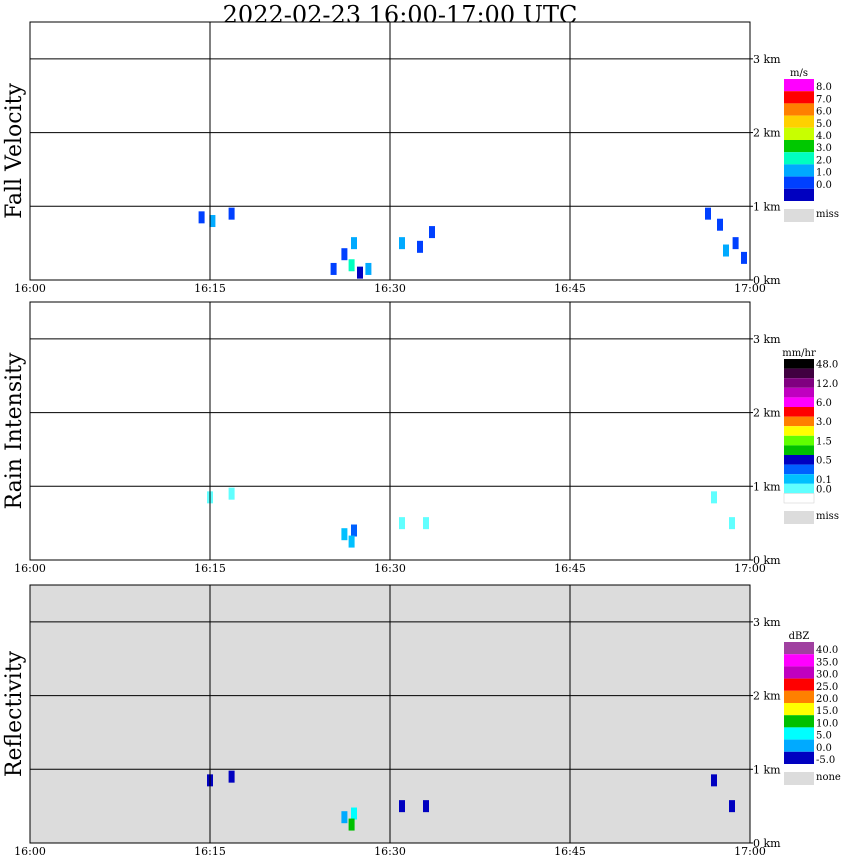 The height and width of the screenshot is (868, 850). I want to click on legend-label: 0.1, so click(824, 480).